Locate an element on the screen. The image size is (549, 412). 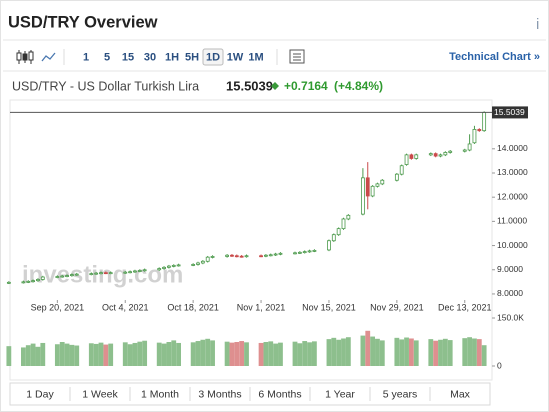
up-indicator is located at coordinates (275, 86).